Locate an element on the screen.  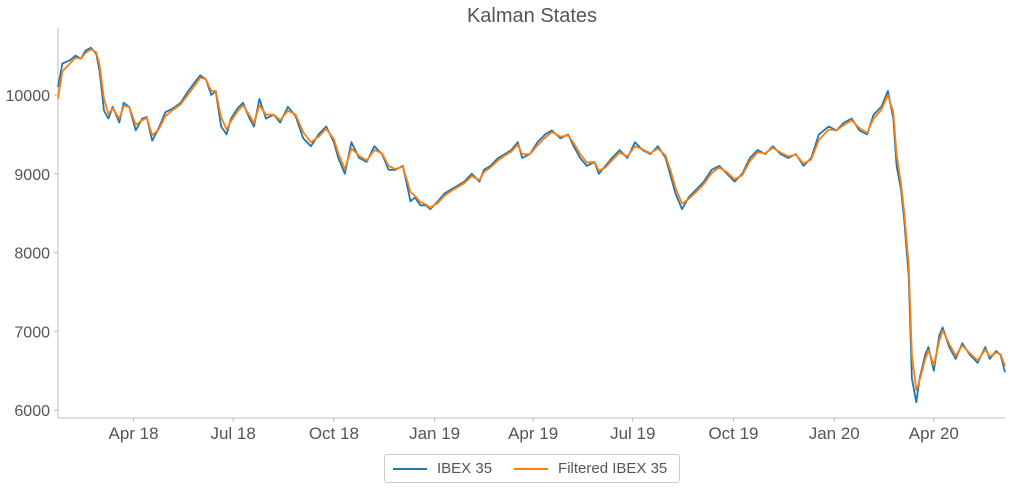
legend-item-ibex-35: IBEX 35 is located at coordinates (442, 468).